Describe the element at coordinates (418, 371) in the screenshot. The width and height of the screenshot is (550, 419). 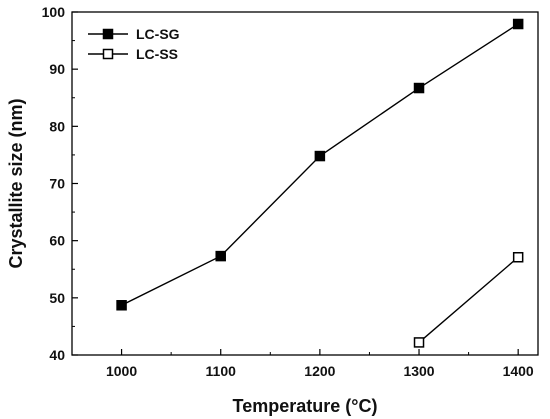
I see `x-tick-label: 1300` at that location.